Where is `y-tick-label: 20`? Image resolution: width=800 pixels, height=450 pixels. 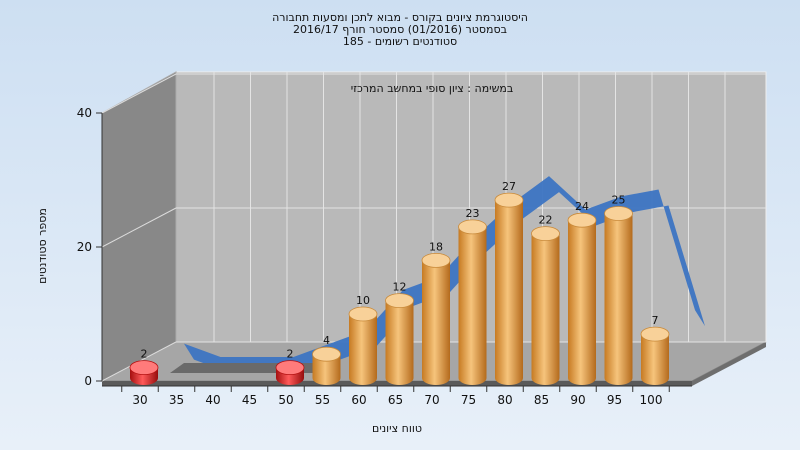
y-tick-label: 20 is located at coordinates (84, 247).